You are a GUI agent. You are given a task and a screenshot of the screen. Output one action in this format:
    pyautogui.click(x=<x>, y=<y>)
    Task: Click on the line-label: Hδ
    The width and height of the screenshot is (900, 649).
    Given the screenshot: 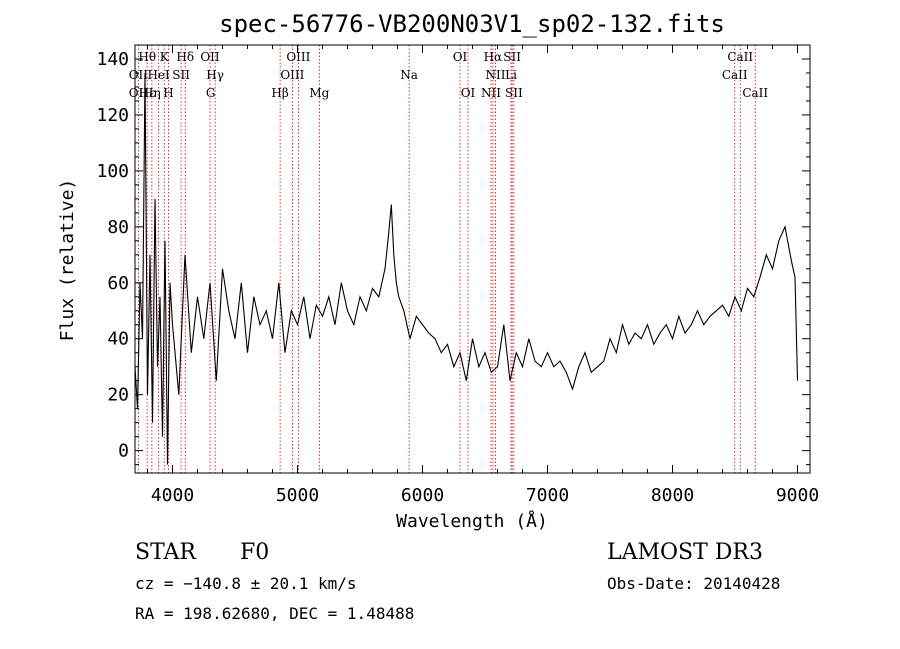 What is the action you would take?
    pyautogui.click(x=185, y=57)
    